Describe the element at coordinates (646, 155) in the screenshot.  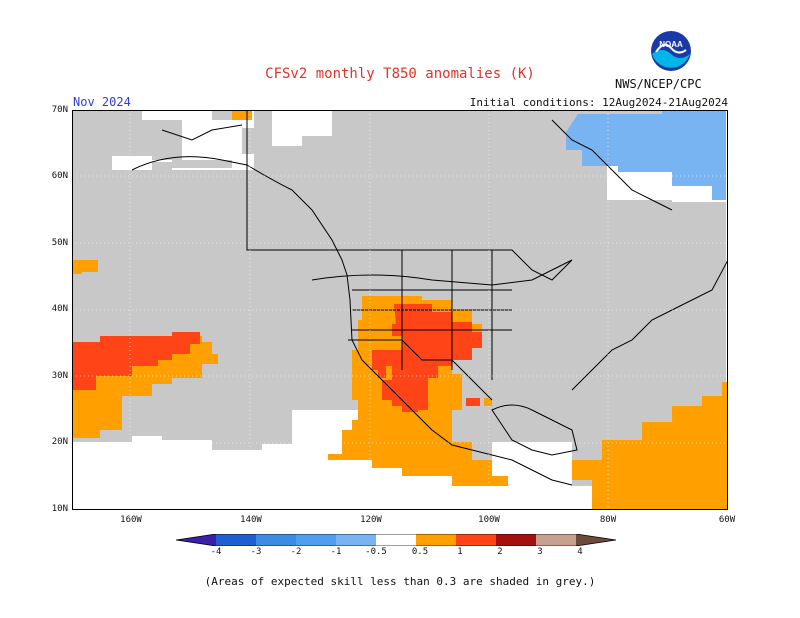
I see `cold-anomaly-region` at that location.